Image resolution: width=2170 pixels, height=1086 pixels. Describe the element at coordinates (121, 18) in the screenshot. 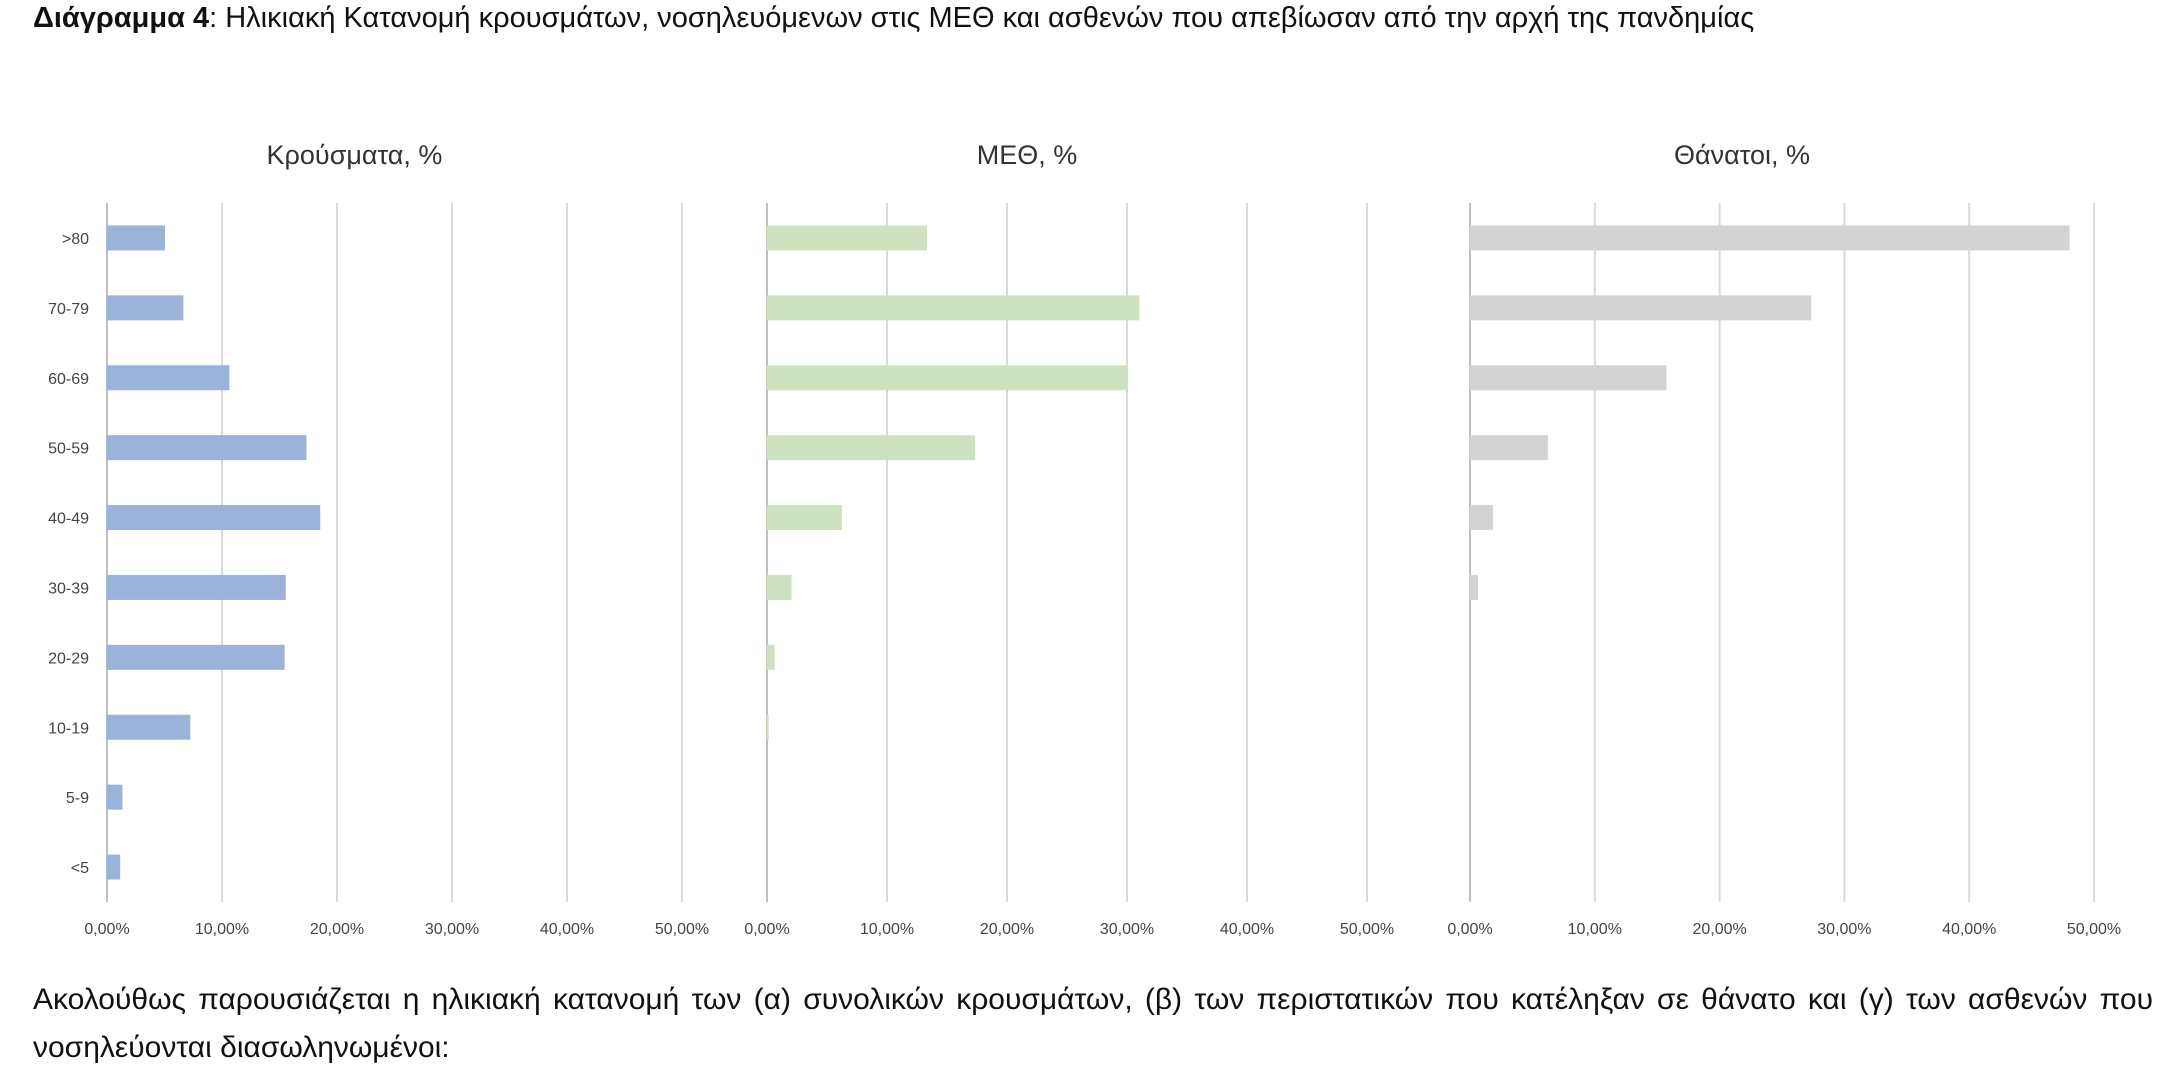

I see `caption-label: Διάγραμμα 4` at that location.